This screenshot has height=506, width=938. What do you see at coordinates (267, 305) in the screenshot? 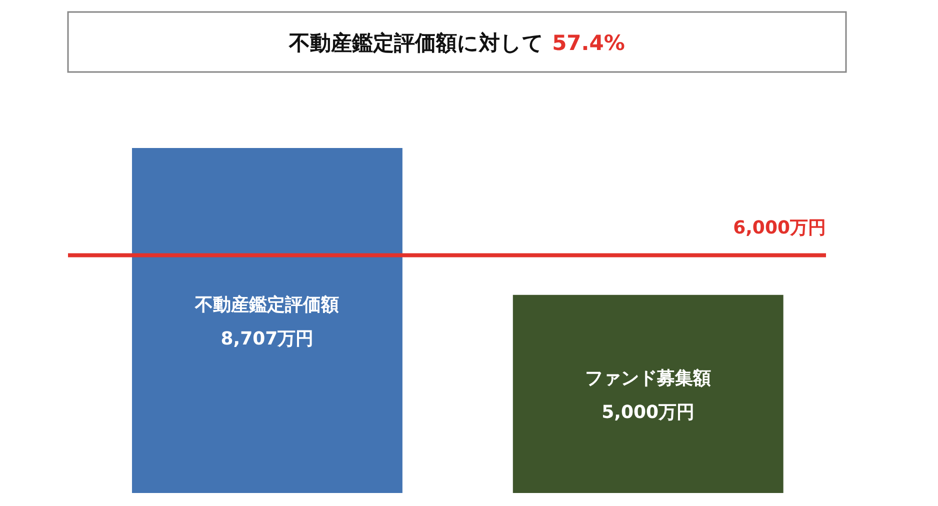
I see `x-tick-label: 不動産鑑定評価額` at bounding box center [267, 305].